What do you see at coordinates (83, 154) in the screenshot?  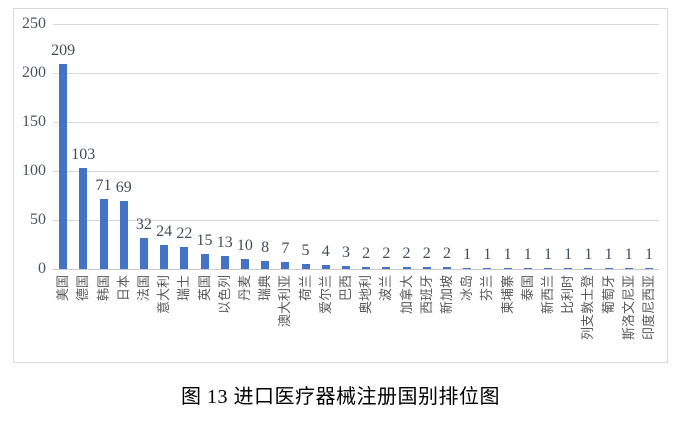 I see `bar-value-label: 103` at bounding box center [83, 154].